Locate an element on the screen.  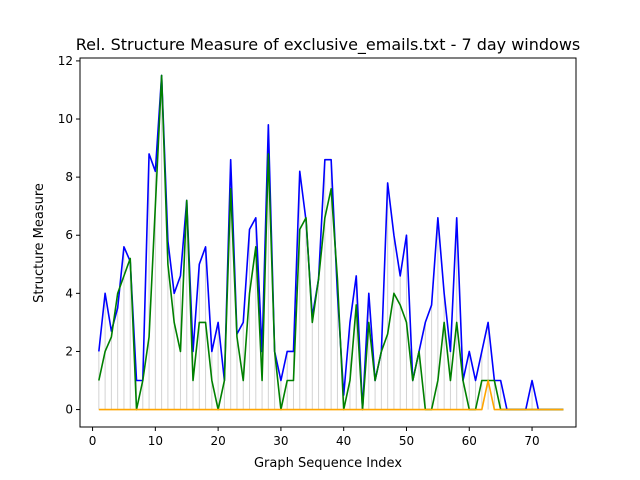
y-tick-label: 2 is located at coordinates (69, 351).